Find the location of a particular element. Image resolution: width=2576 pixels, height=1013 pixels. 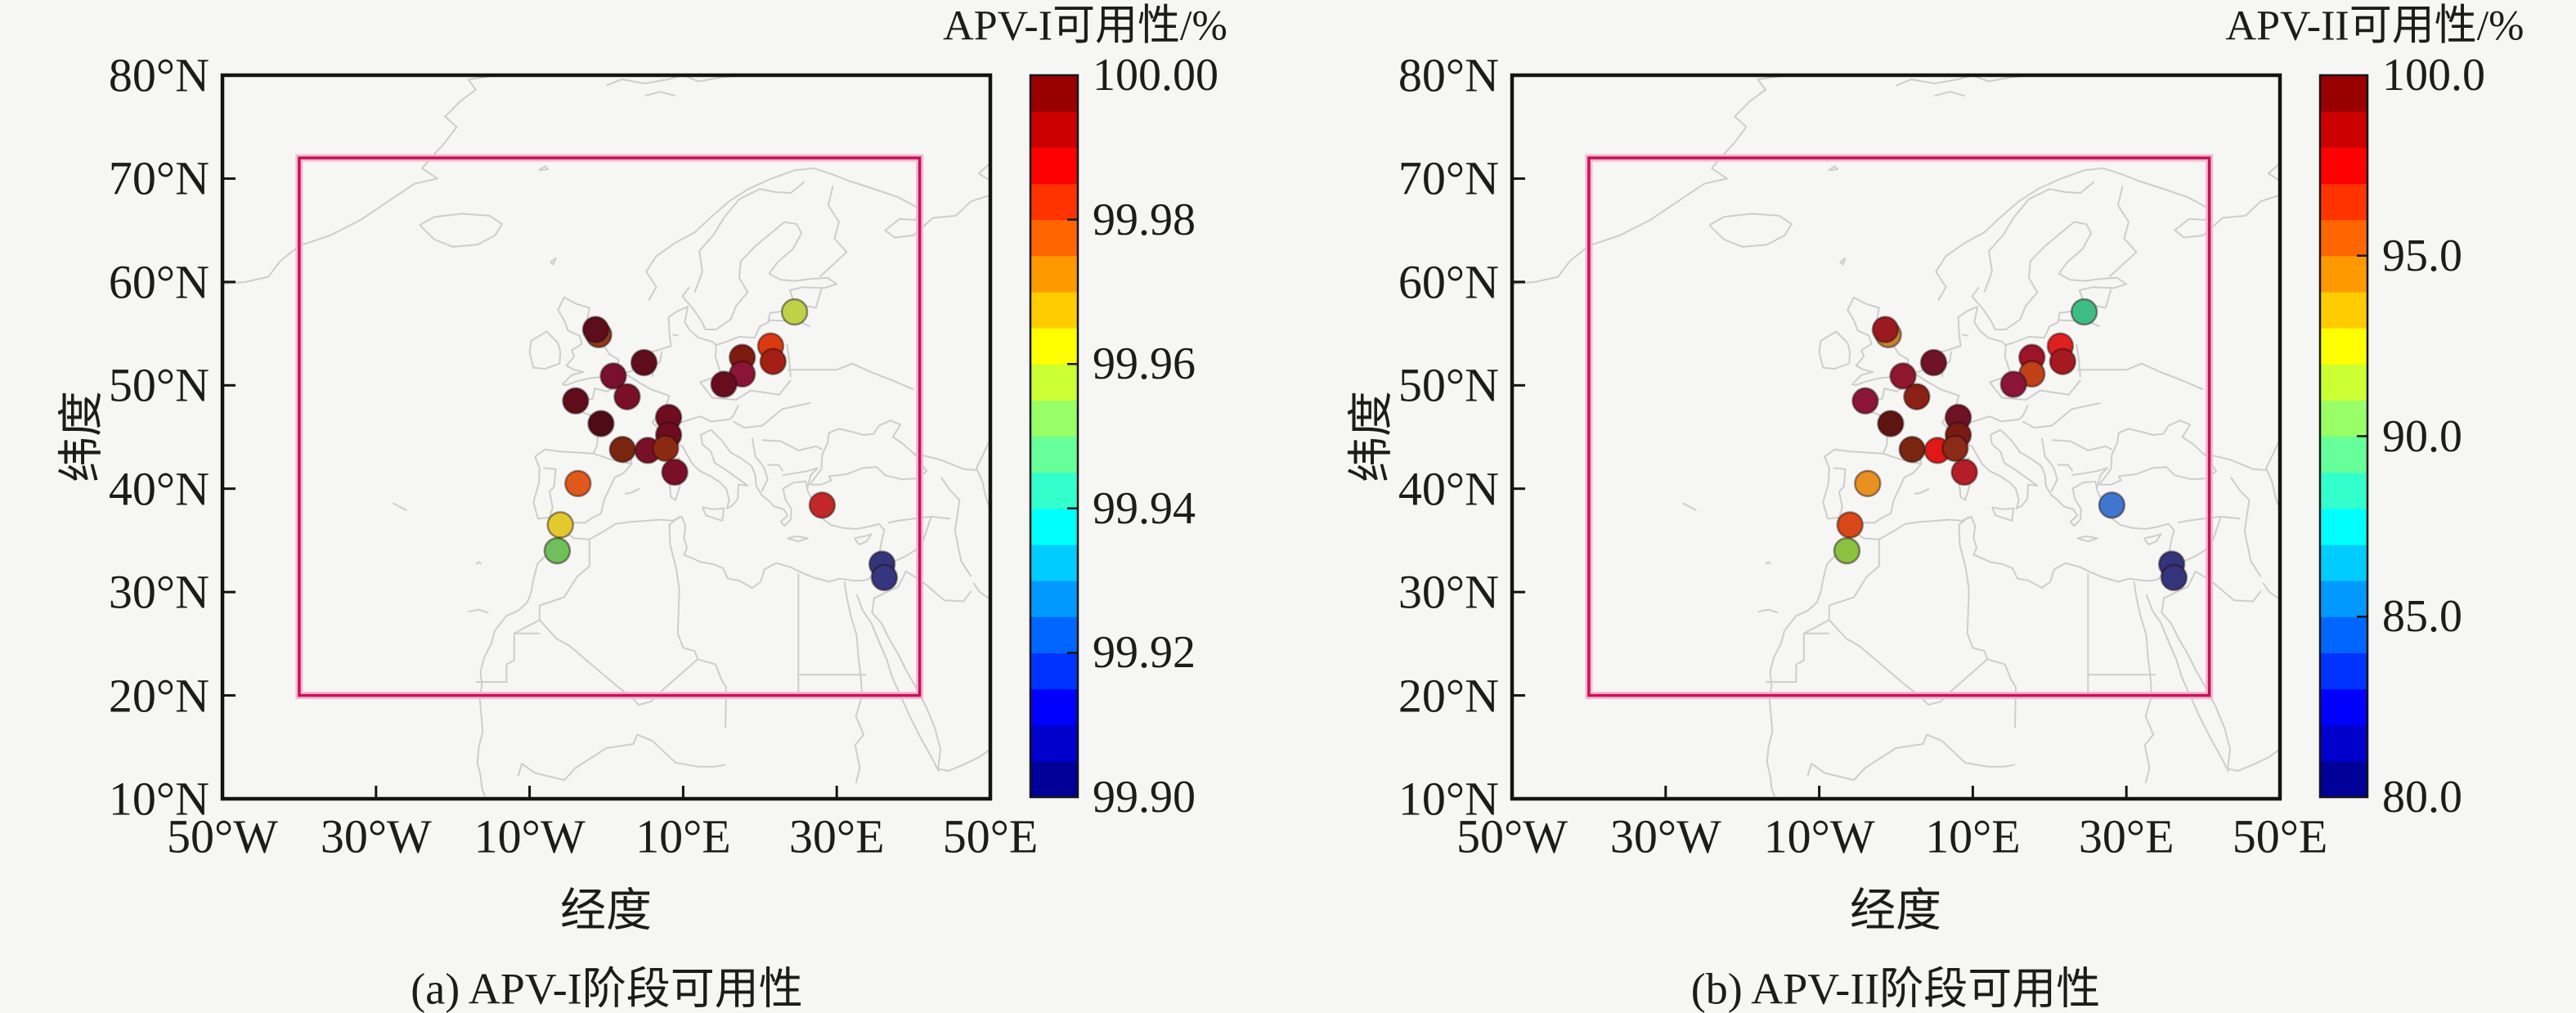

study-area-box is located at coordinates (1899, 426).